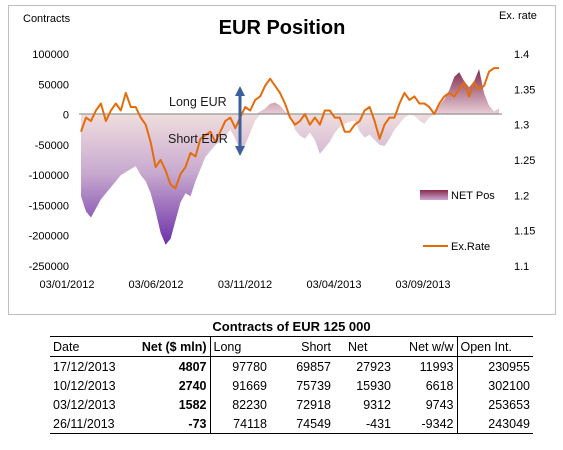  What do you see at coordinates (313, 404) in the screenshot?
I see `cell-short: 72918` at bounding box center [313, 404].